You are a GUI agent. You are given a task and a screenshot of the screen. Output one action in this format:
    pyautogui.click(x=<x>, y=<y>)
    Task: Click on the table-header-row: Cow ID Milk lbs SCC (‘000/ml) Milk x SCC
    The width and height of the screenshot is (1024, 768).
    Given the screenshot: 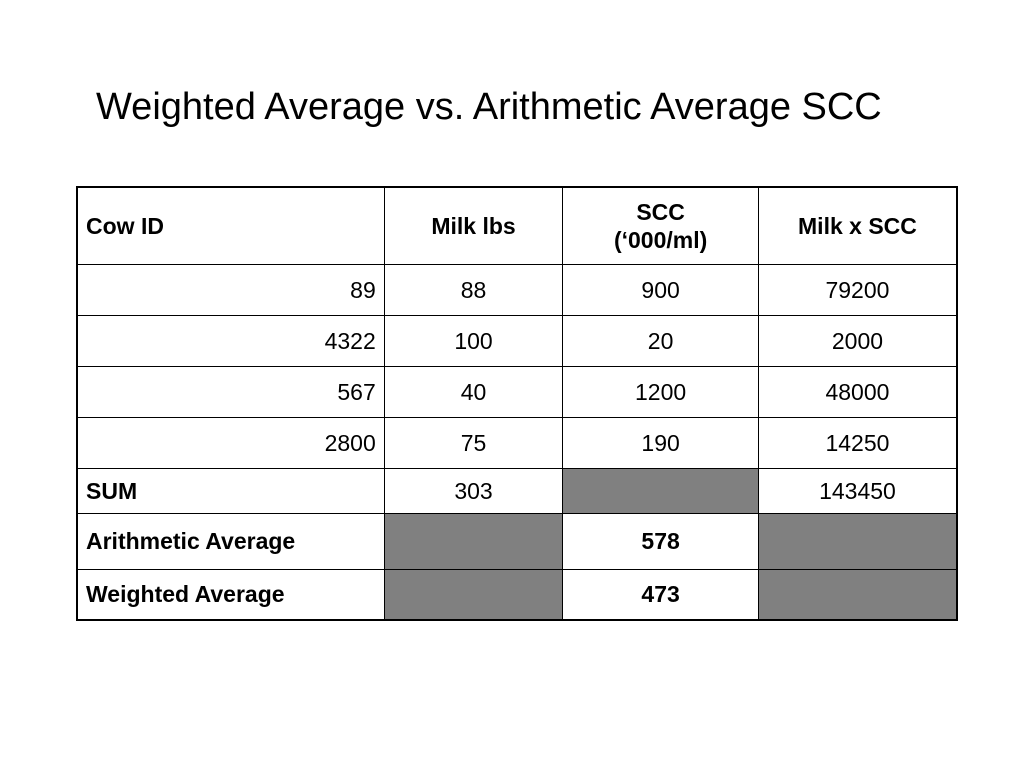 What is the action you would take?
    pyautogui.click(x=517, y=225)
    